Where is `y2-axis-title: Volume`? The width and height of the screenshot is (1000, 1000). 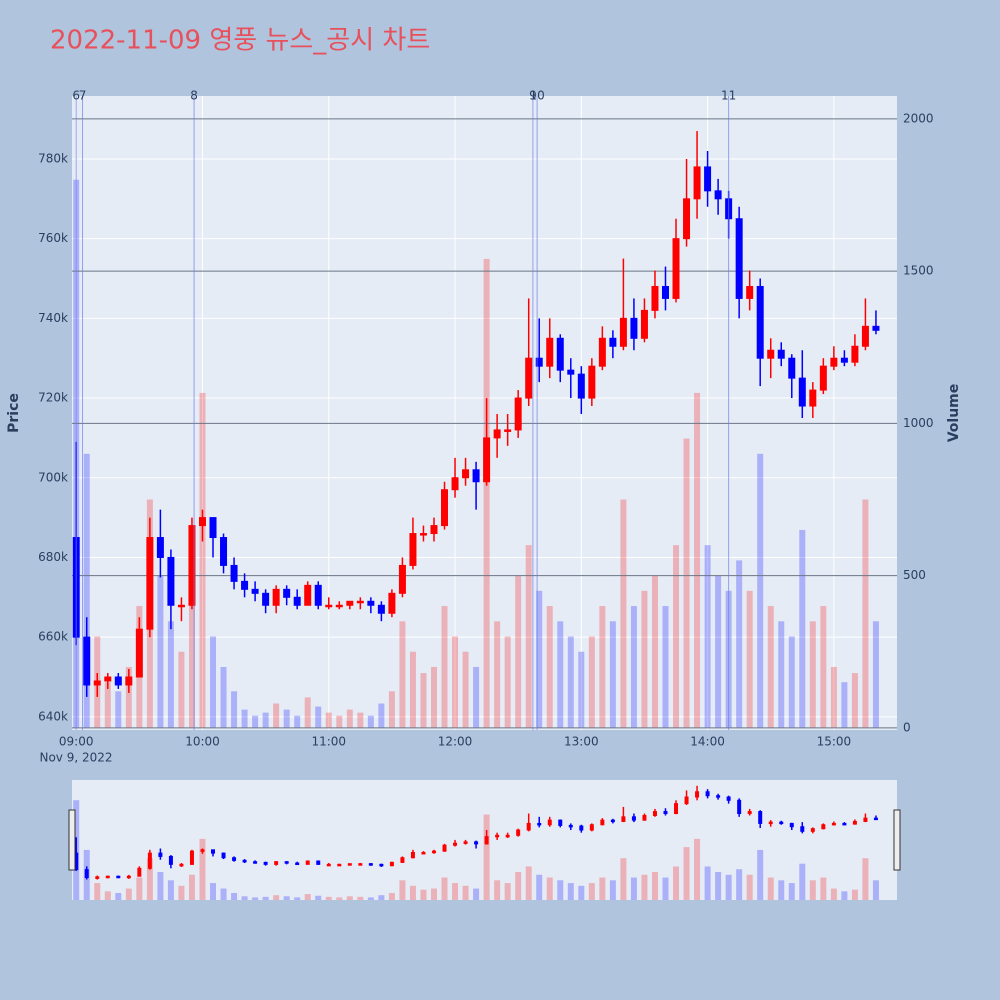
y2-axis-title: Volume is located at coordinates (954, 413).